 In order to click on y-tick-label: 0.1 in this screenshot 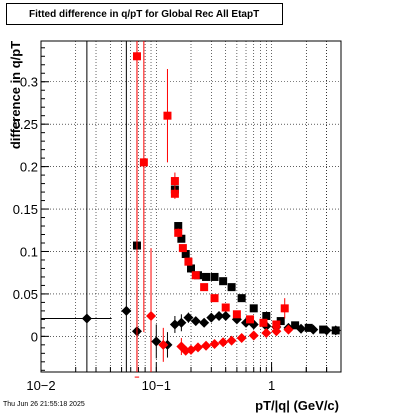, I will do `click(29, 251)`.